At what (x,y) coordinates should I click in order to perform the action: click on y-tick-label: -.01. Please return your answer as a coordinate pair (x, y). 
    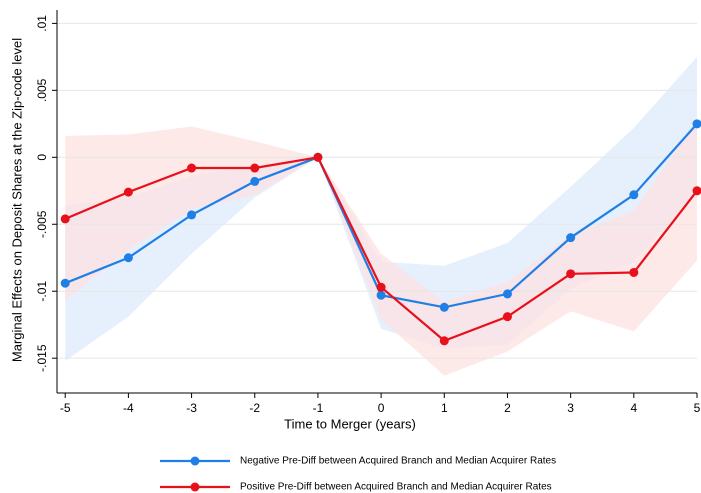
    Looking at the image, I should click on (42, 291).